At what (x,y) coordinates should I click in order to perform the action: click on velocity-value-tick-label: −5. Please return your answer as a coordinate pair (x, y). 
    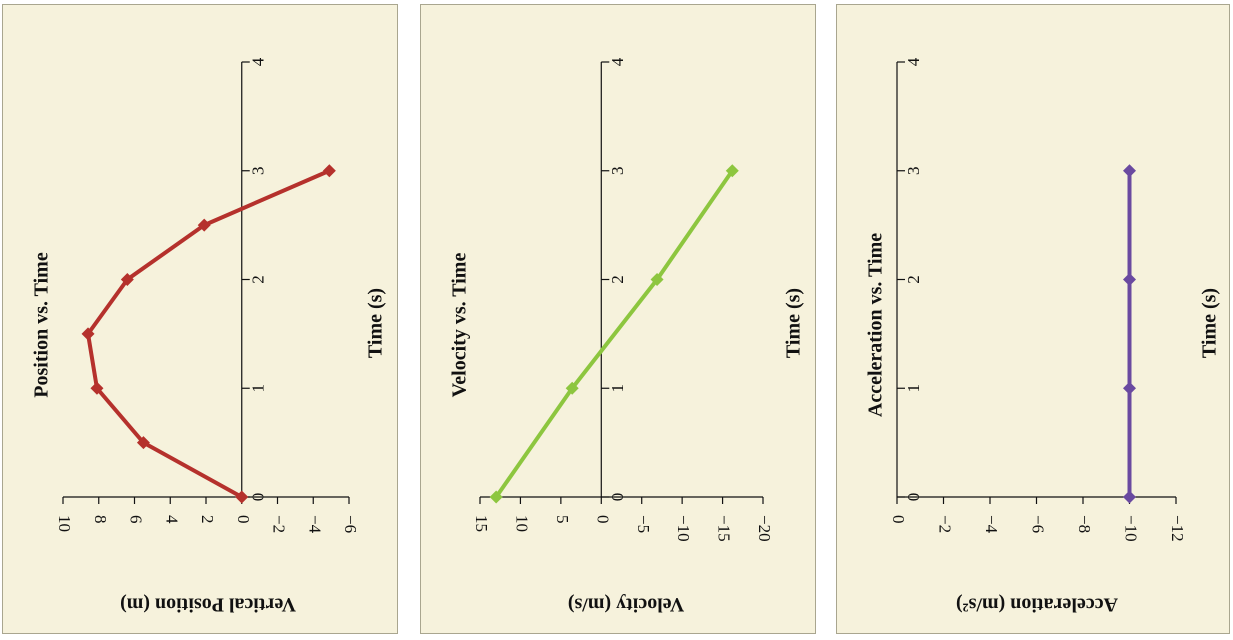
    Looking at the image, I should click on (643, 524).